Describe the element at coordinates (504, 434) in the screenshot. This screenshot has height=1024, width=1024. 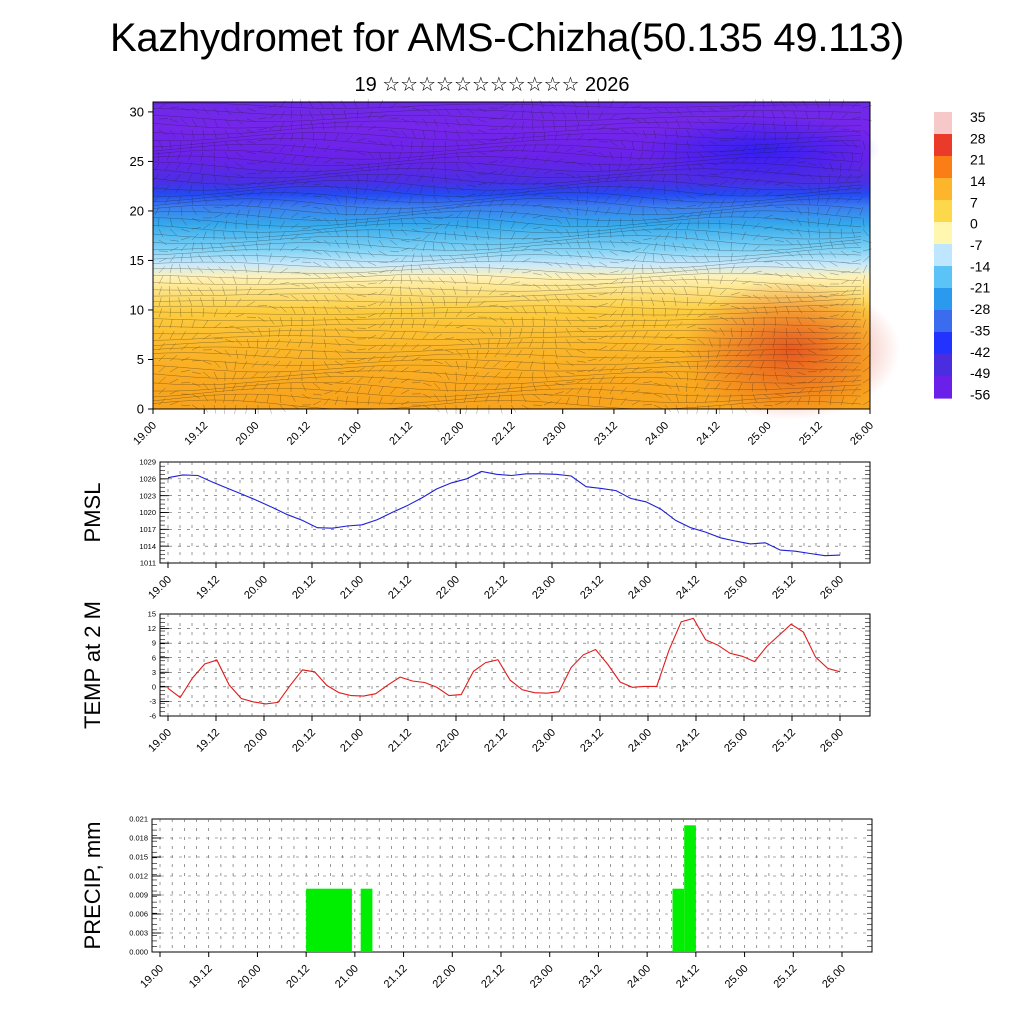
I see `x-tick-label: 22.12` at that location.